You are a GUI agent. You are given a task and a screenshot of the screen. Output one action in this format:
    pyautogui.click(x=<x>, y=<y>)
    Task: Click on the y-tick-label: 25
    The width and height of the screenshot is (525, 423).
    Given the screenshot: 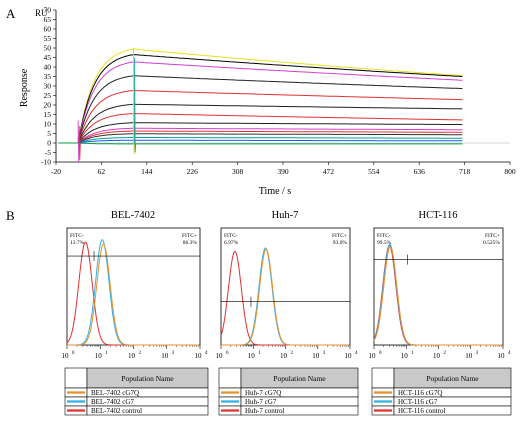 What is the action you would take?
    pyautogui.click(x=48, y=95)
    